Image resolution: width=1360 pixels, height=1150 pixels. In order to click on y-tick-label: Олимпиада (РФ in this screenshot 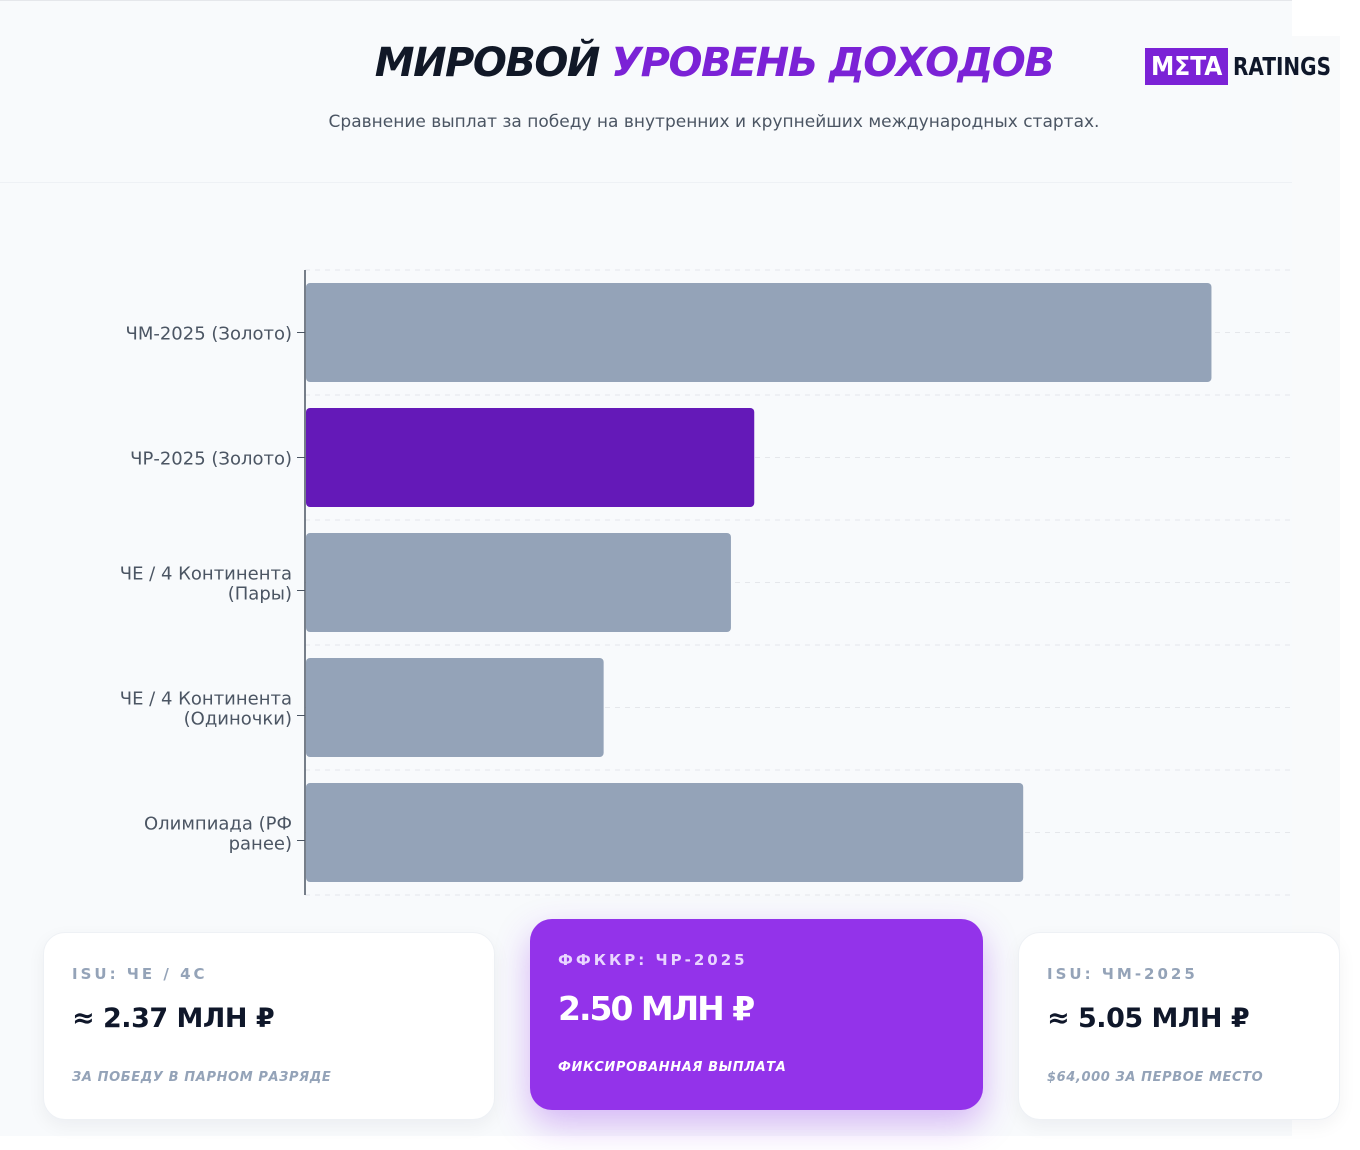, I will do `click(218, 824)`.